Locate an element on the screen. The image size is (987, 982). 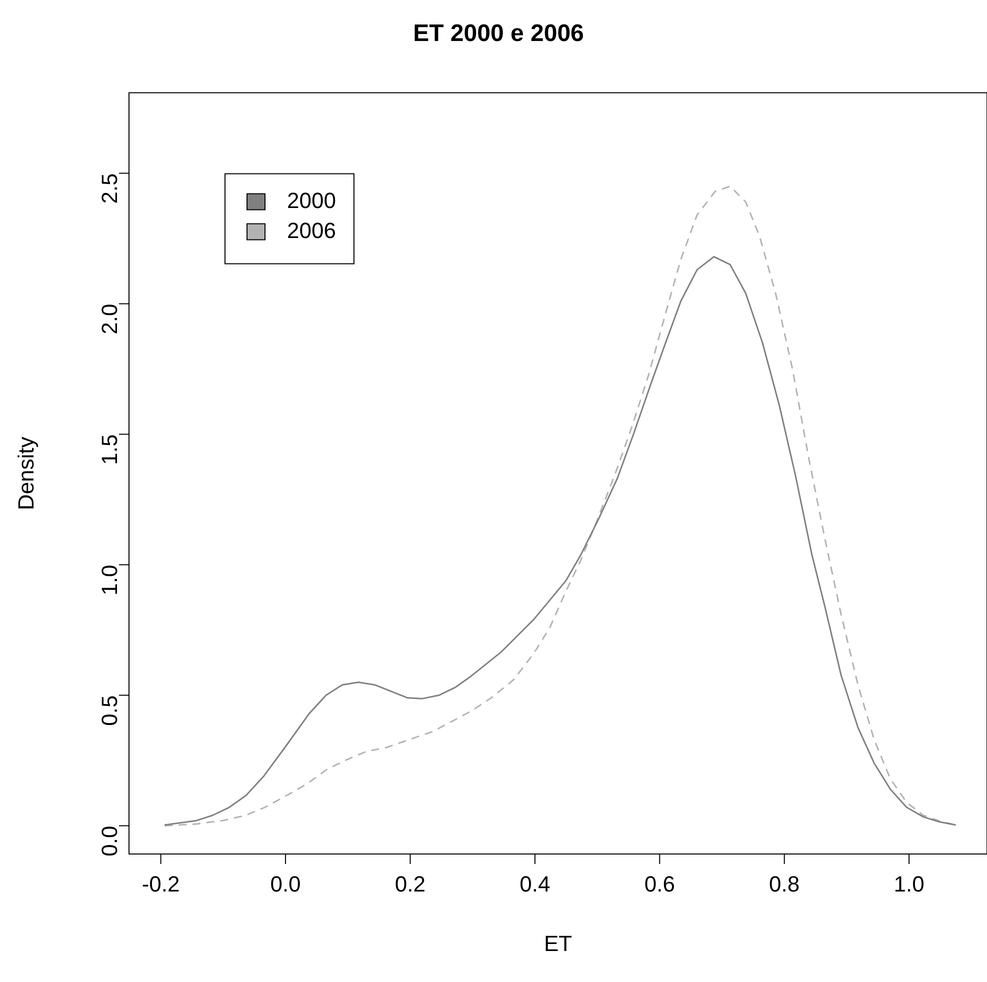
y-tick-label: 2.0 is located at coordinates (109, 319).